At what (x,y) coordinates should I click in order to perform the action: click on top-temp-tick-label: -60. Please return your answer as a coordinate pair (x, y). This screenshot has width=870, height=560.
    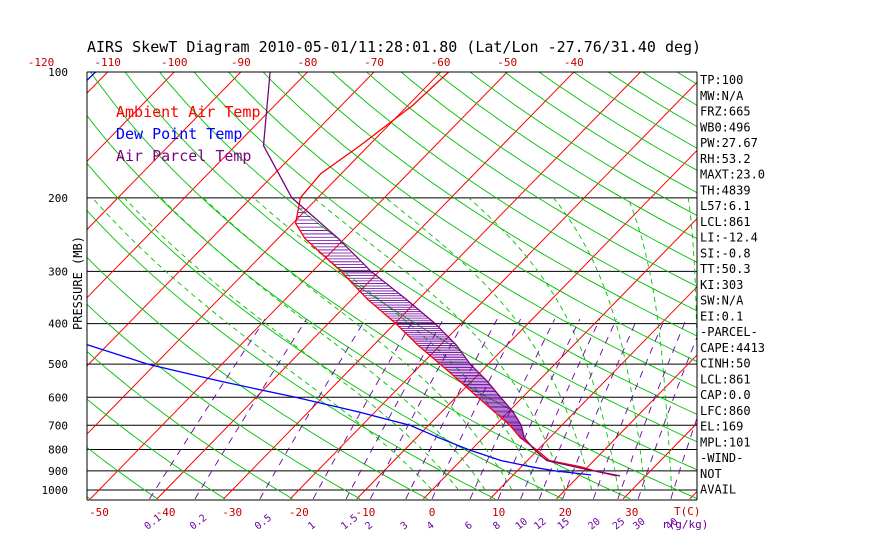
    Looking at the image, I should click on (441, 62).